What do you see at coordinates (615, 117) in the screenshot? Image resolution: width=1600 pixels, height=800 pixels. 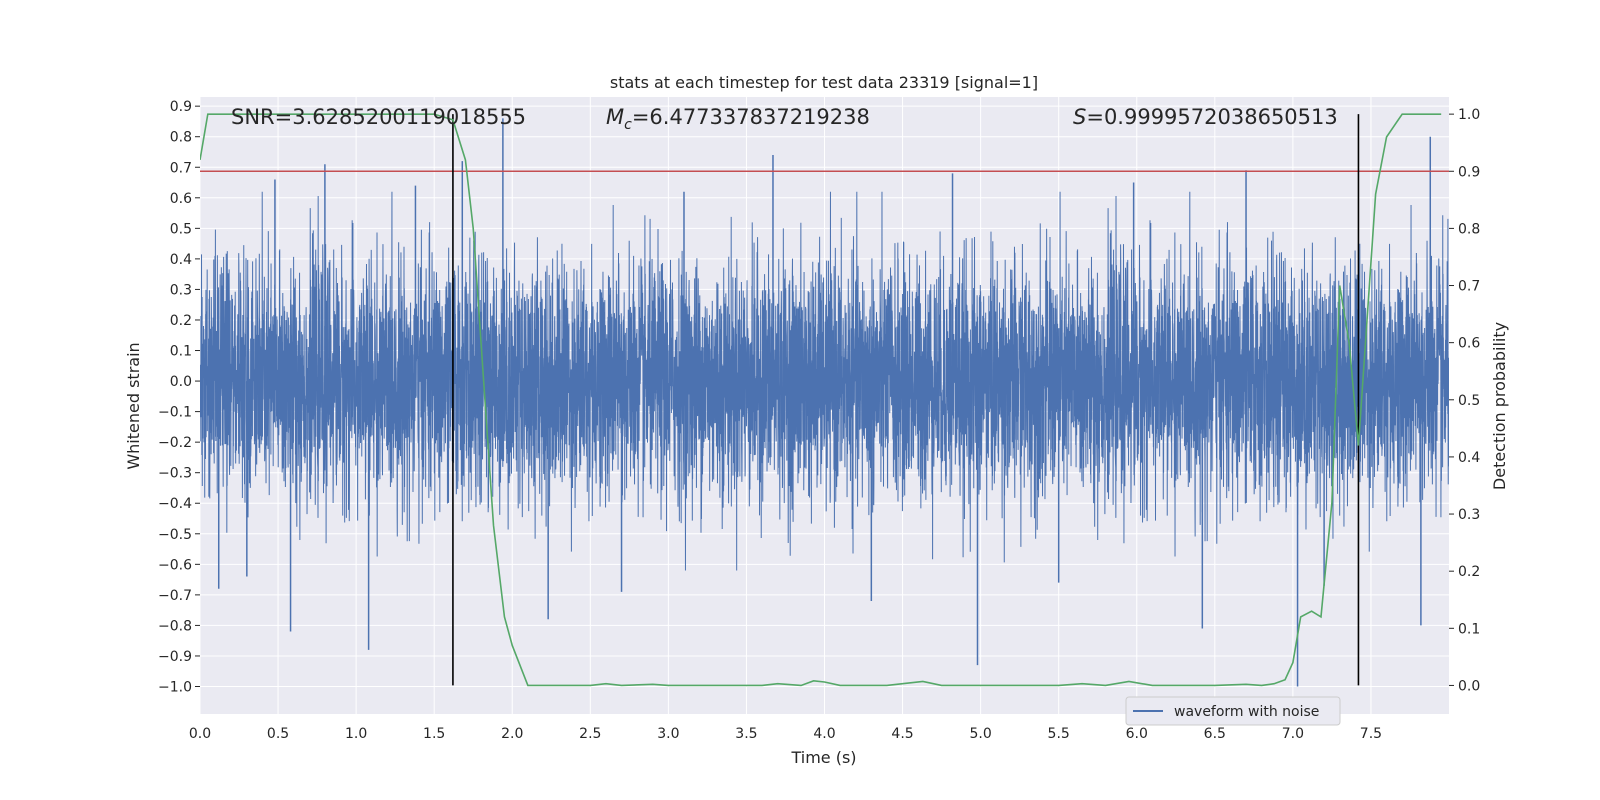 I see `chirp-mass-symbol: M` at bounding box center [615, 117].